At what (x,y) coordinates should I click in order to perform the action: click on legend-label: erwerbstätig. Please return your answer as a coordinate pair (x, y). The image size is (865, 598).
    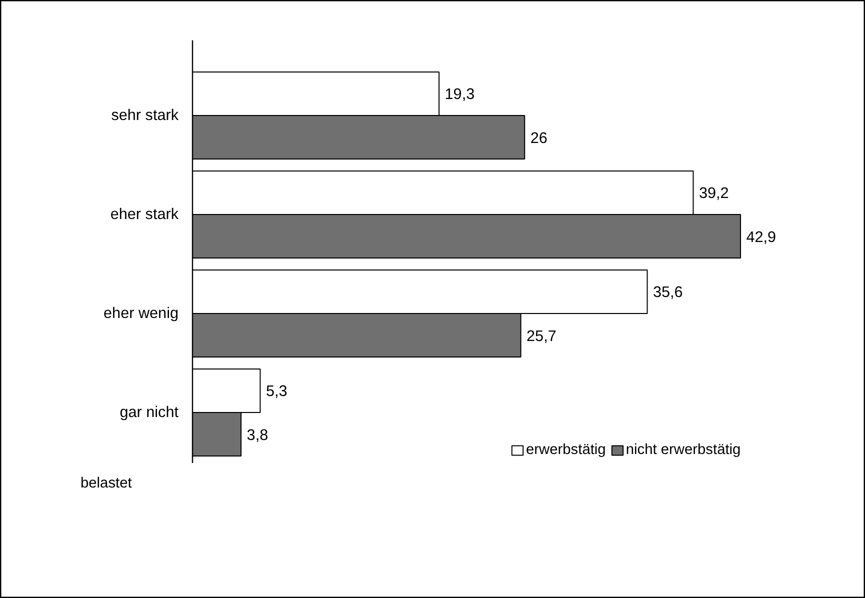
    Looking at the image, I should click on (566, 450).